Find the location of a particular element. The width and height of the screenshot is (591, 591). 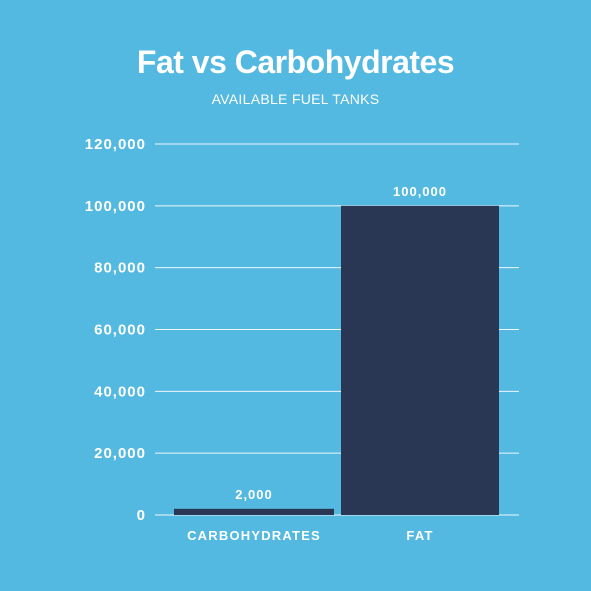

y-tick-label: 80,000 is located at coordinates (120, 268).